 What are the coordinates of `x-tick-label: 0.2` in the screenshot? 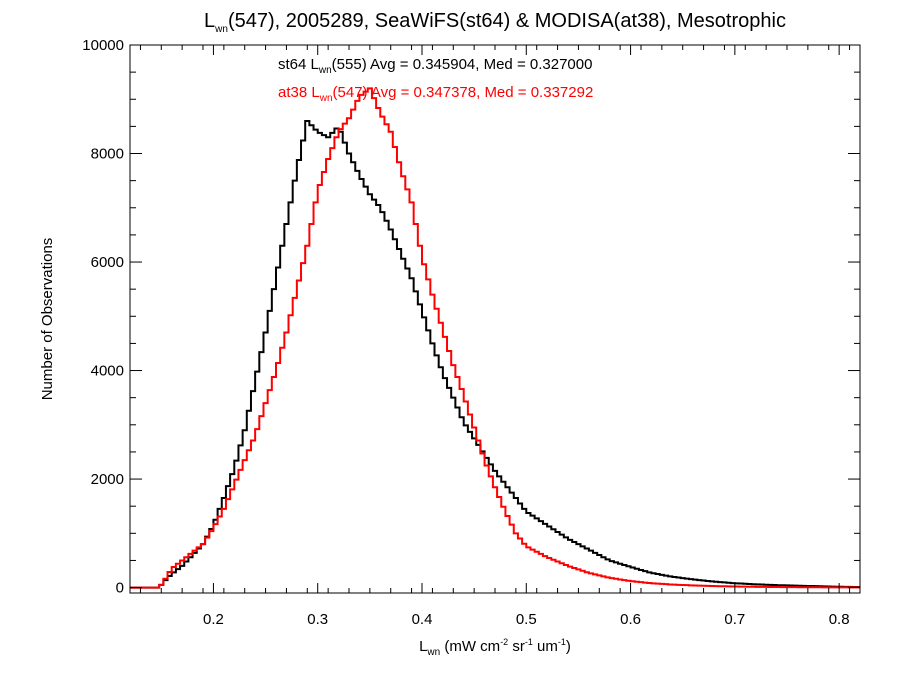 It's located at (213, 619).